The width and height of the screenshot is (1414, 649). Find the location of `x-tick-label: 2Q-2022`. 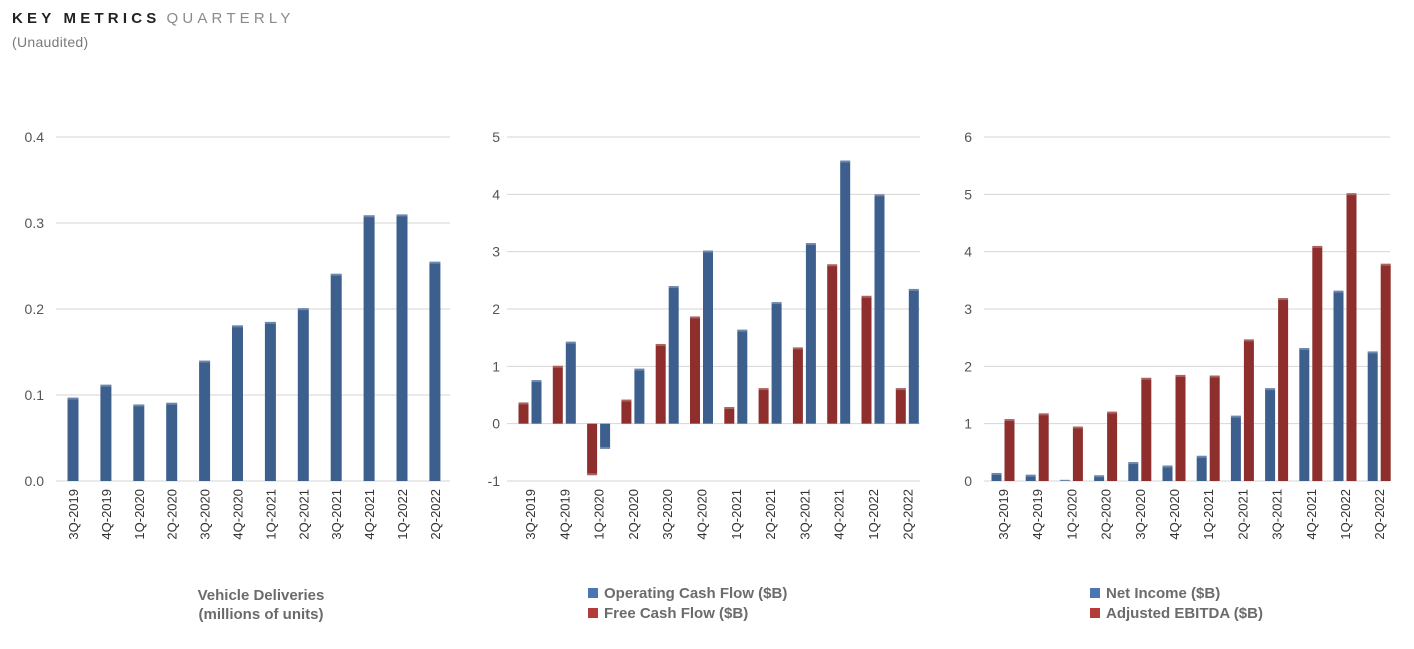

x-tick-label: 2Q-2022 is located at coordinates (1379, 514).